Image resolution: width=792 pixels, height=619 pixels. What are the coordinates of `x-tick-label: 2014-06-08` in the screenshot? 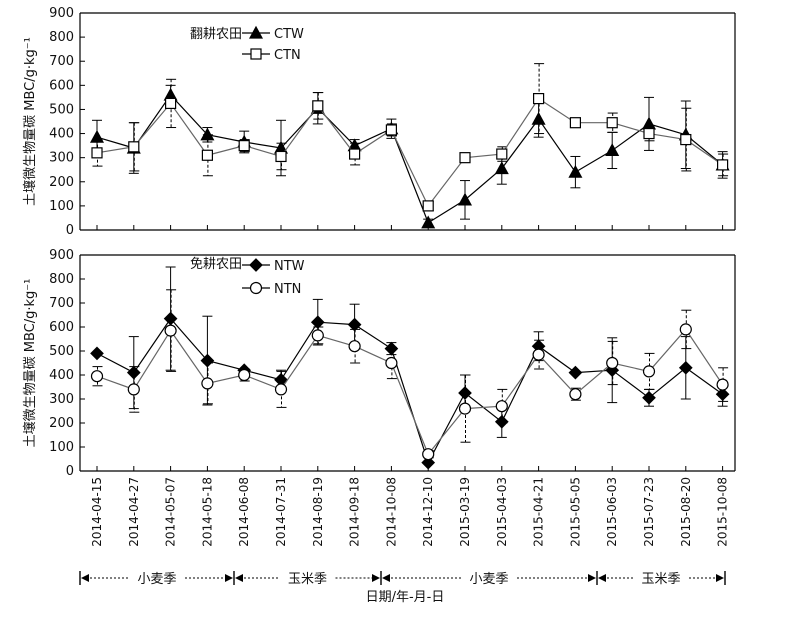 It's located at (244, 512).